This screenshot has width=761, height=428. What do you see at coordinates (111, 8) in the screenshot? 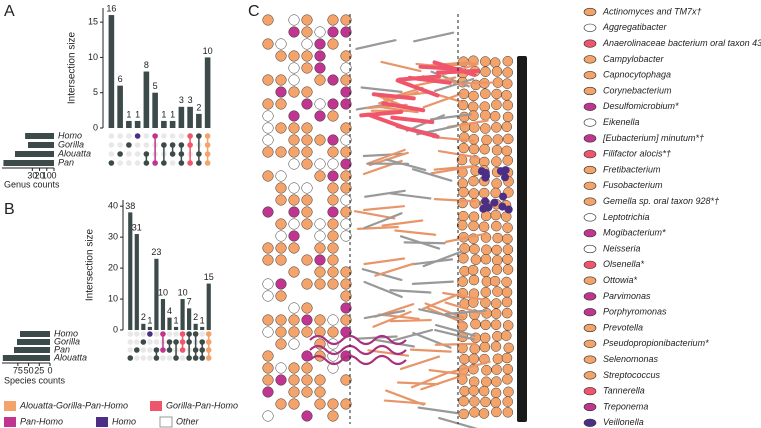
I see `value-label: 16` at bounding box center [111, 8].